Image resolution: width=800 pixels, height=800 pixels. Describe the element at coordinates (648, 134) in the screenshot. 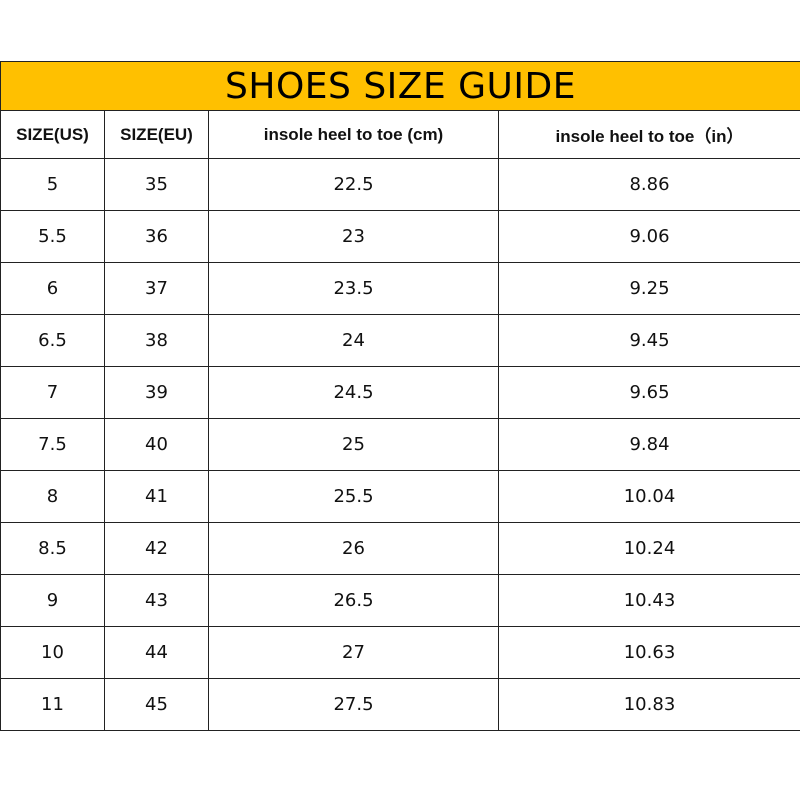

I see `column-header-in: insole heel to toe（in）` at that location.